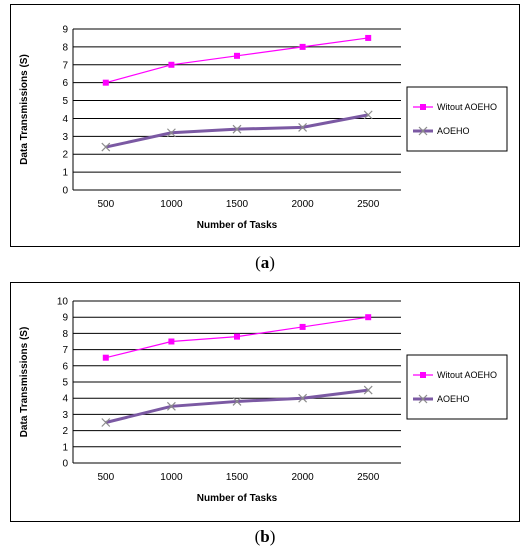 The width and height of the screenshot is (530, 550). What do you see at coordinates (63, 302) in the screenshot?
I see `y-tick-label: 10` at bounding box center [63, 302].